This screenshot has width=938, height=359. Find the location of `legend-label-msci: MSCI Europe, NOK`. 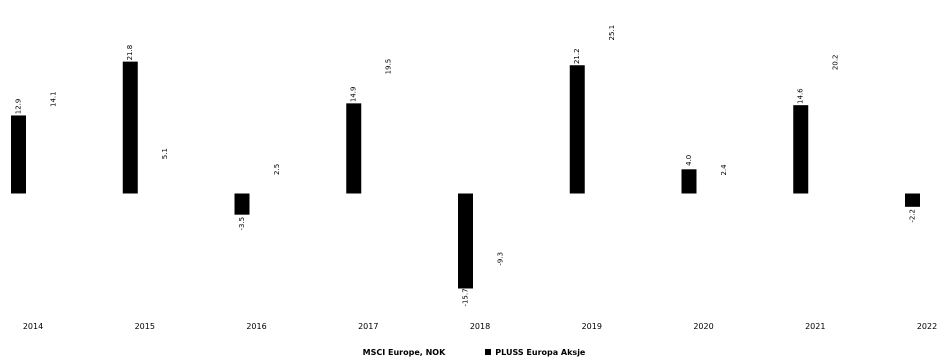

legend-label-msci: MSCI Europe, NOK is located at coordinates (404, 352).